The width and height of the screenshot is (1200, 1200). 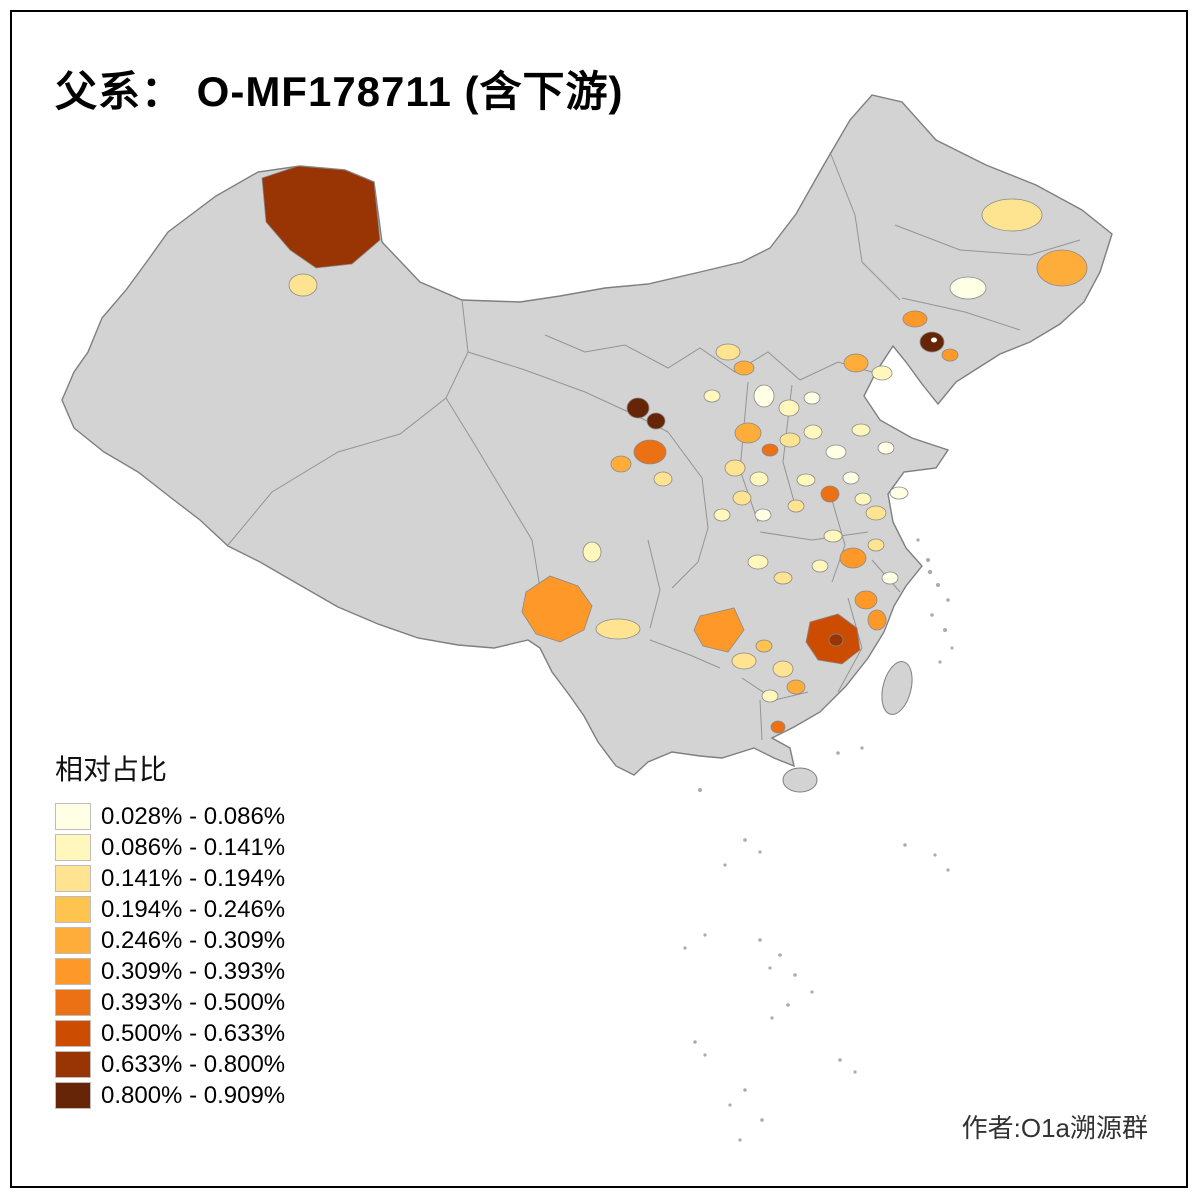 What do you see at coordinates (193, 909) in the screenshot?
I see `legend-label: 0.194% - 0.246%` at bounding box center [193, 909].